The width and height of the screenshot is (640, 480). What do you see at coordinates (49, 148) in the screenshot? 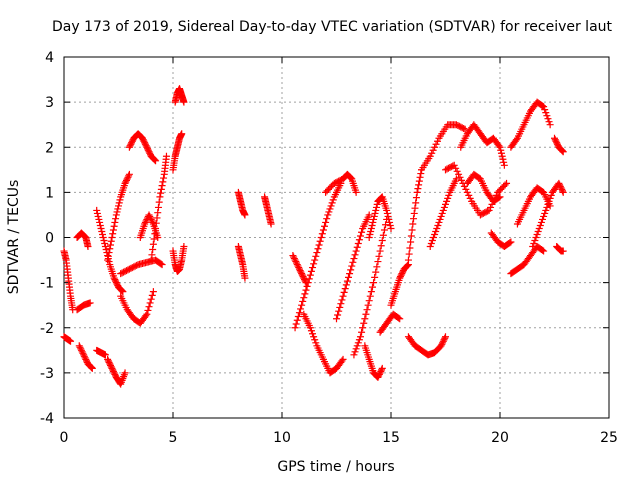
I see `y-tick-label: 2` at bounding box center [49, 148].